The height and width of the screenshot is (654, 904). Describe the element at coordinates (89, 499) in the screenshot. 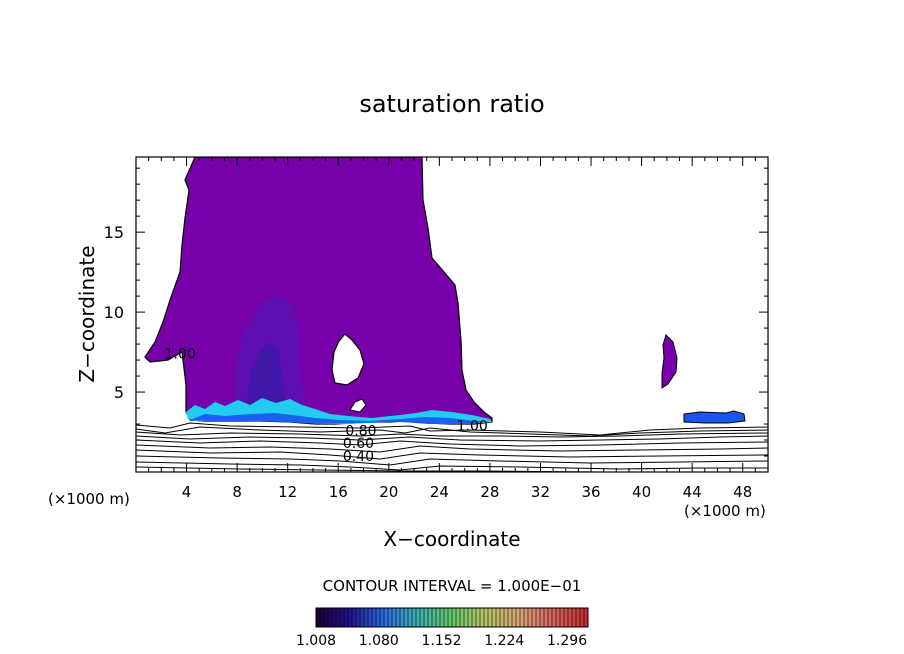

I see `x-unit-left: (×1000 m)` at that location.